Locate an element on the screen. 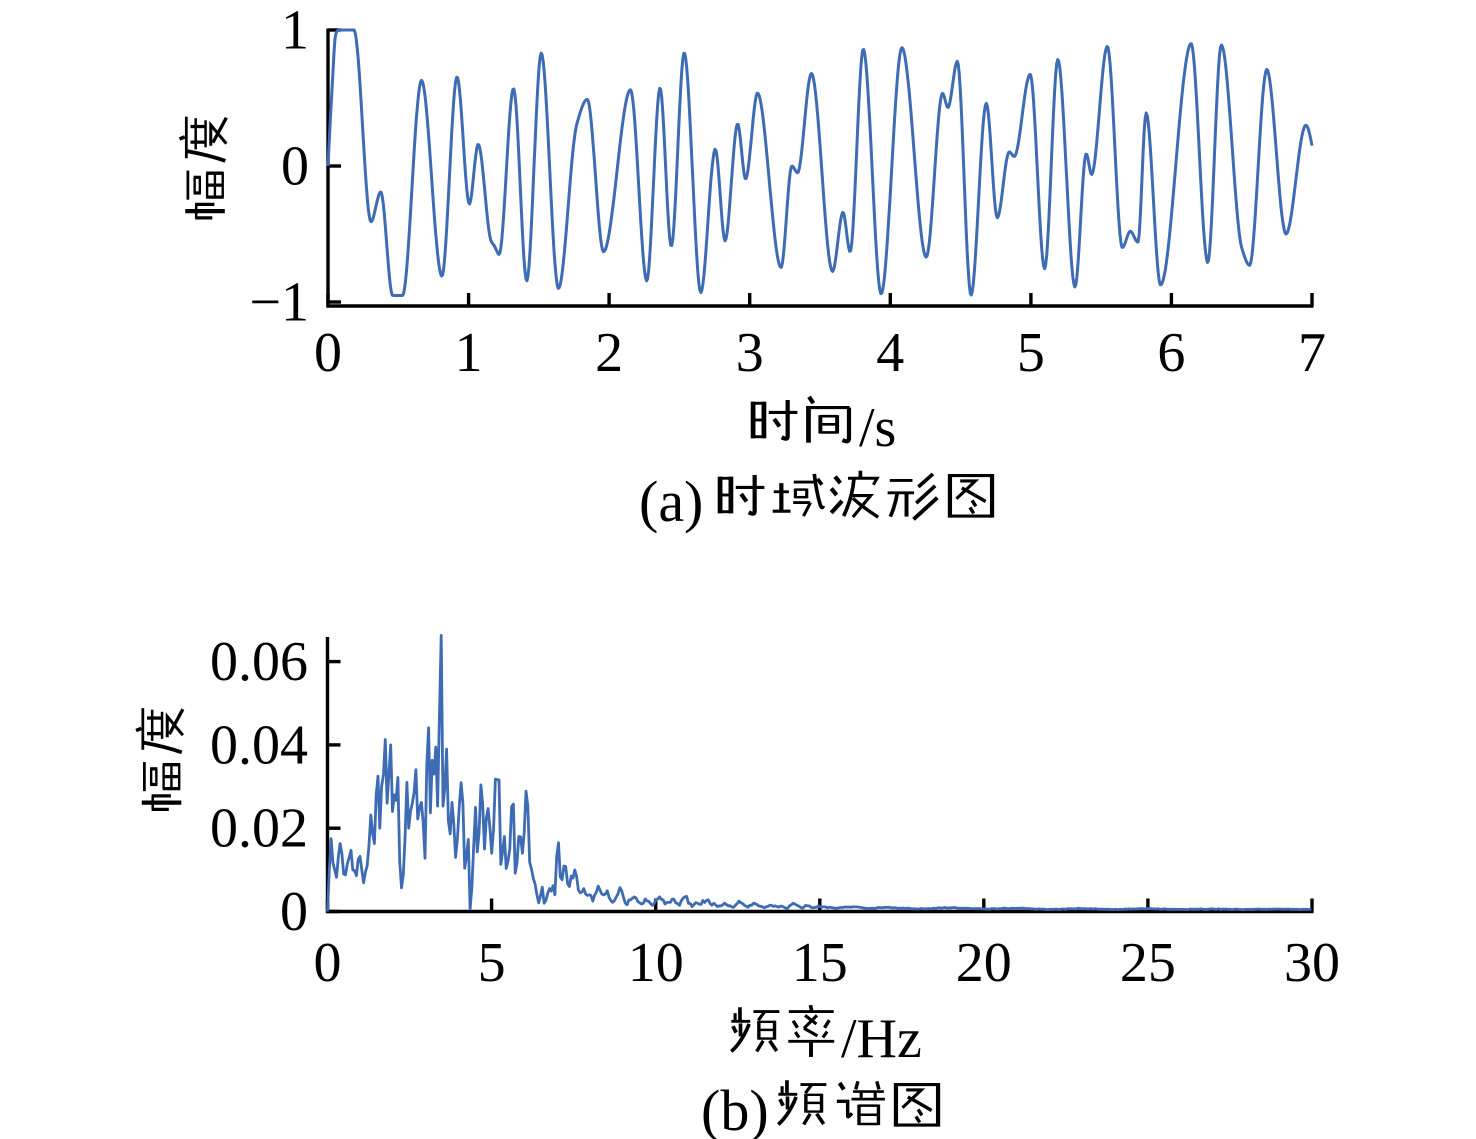  svg-text: 0.04 is located at coordinates (259, 745).